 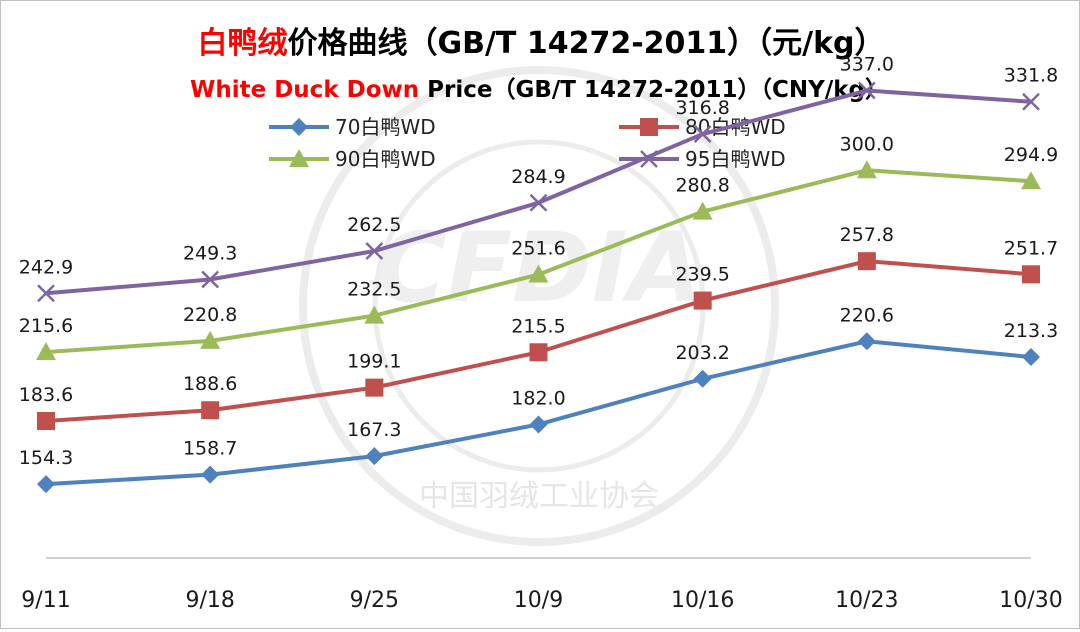 I want to click on data-label: 294.9, so click(x=1031, y=155).